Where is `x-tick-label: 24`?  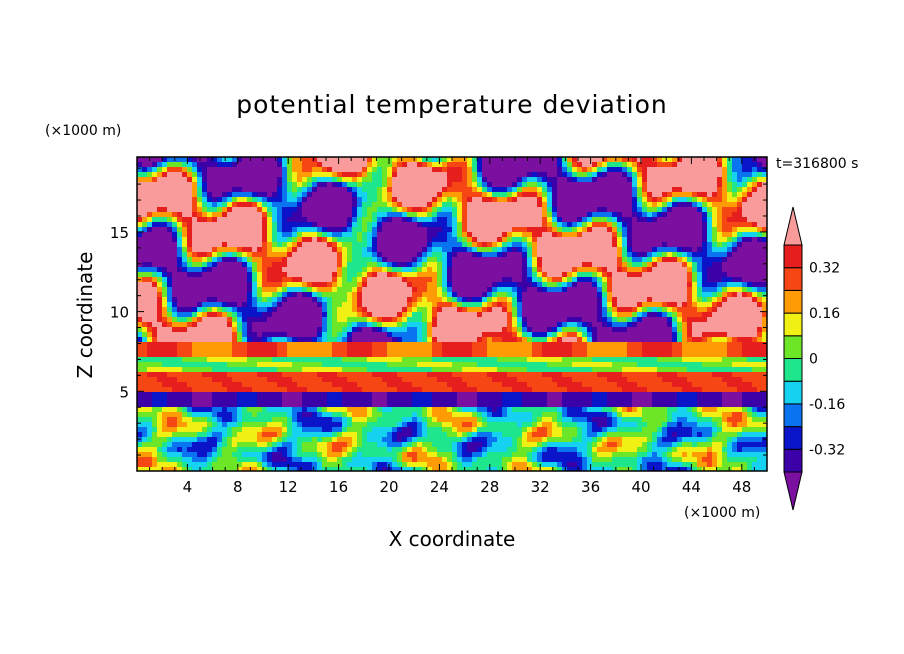 x-tick-label: 24 is located at coordinates (439, 487).